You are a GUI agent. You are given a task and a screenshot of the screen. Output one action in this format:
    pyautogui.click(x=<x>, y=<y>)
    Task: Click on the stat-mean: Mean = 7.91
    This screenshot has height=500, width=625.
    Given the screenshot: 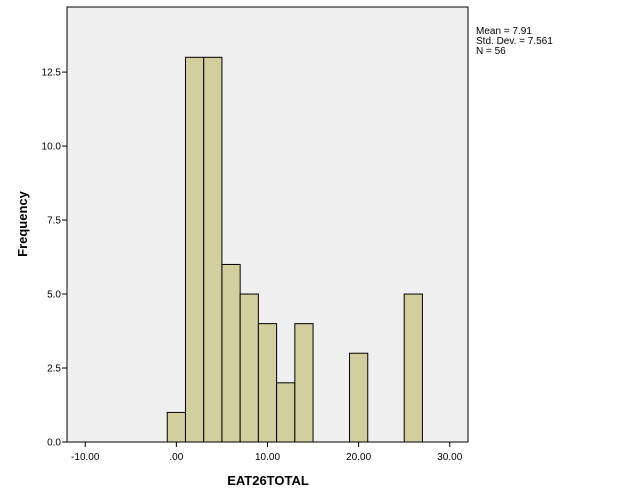 What is the action you would take?
    pyautogui.click(x=504, y=31)
    